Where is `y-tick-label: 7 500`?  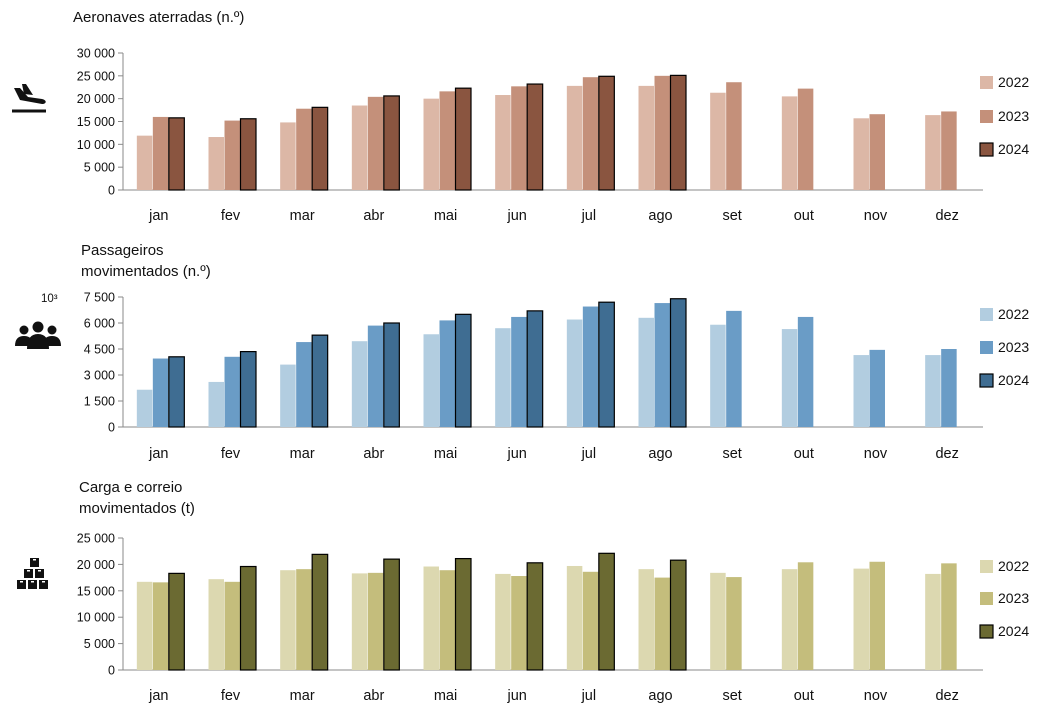
y-tick-label: 7 500 is located at coordinates (99, 298).